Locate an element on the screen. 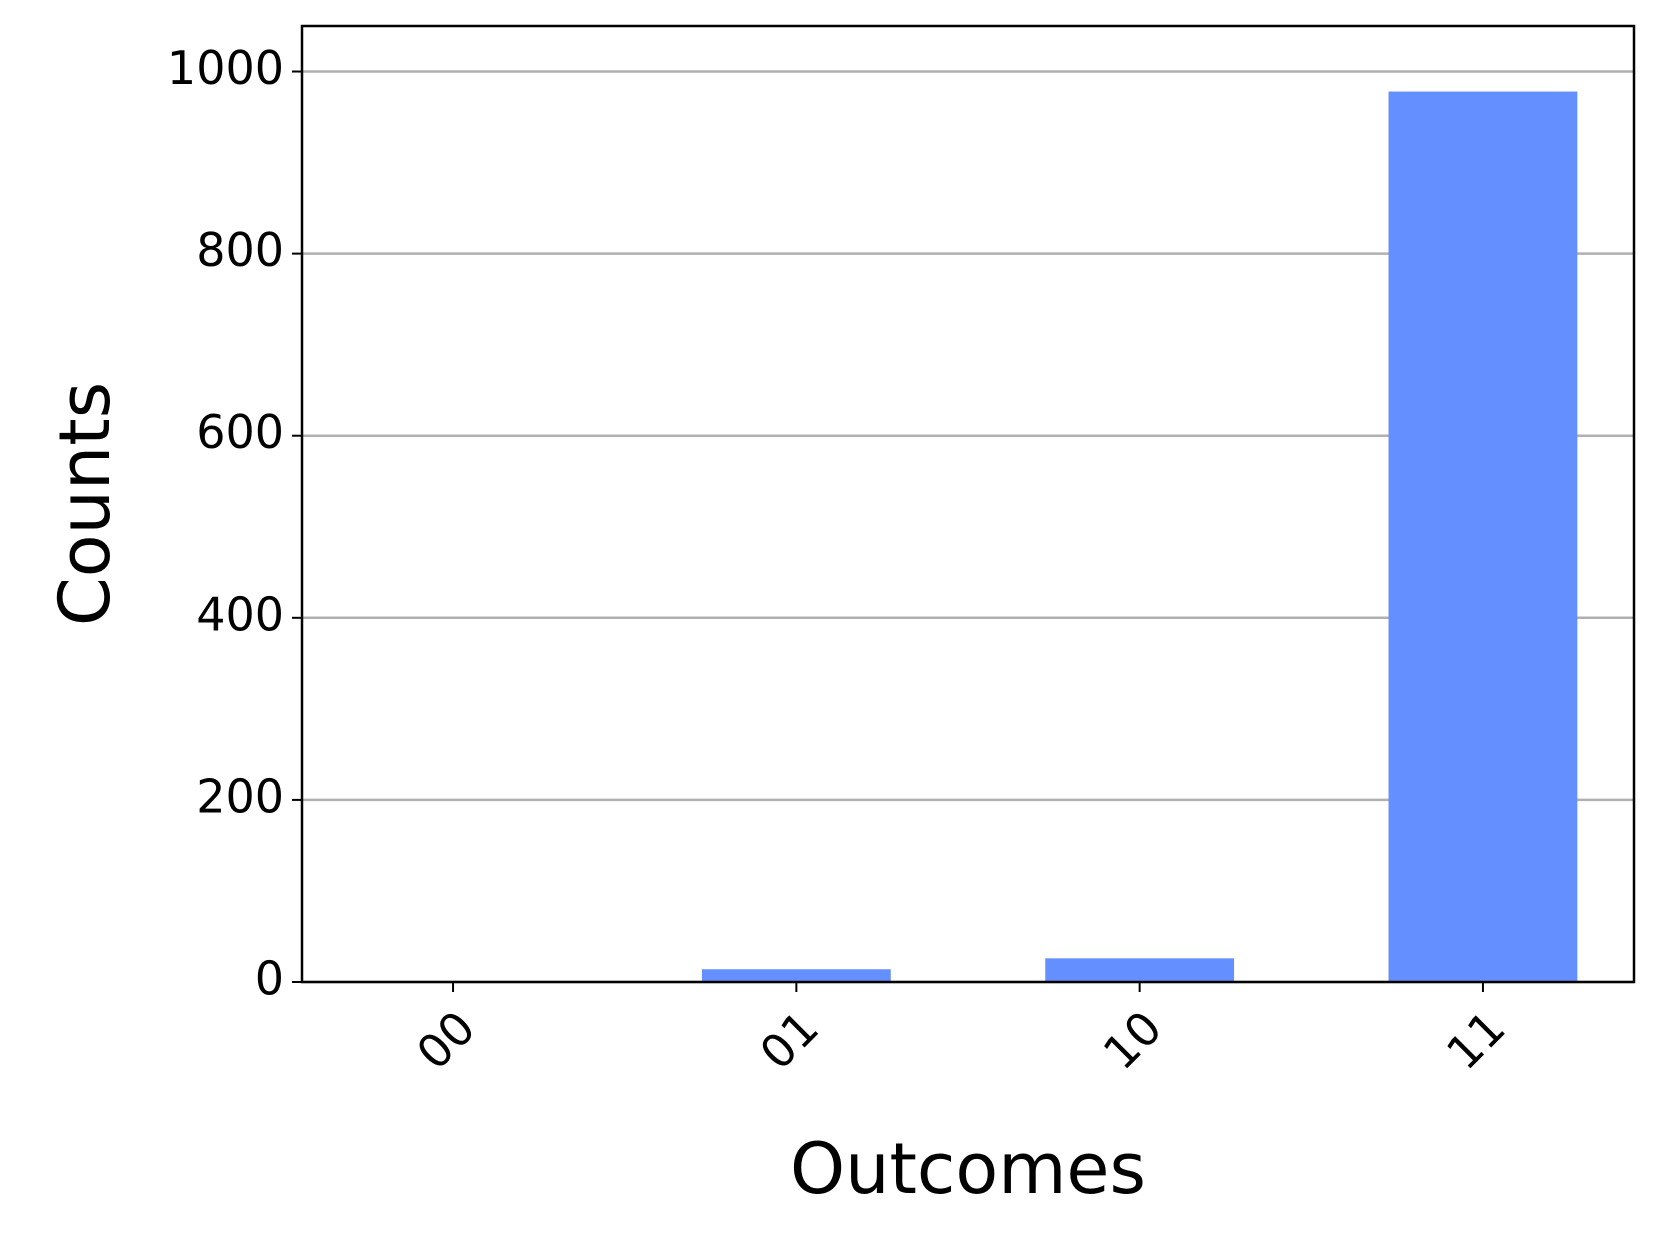  y-axis-label: Counts is located at coordinates (85, 504).